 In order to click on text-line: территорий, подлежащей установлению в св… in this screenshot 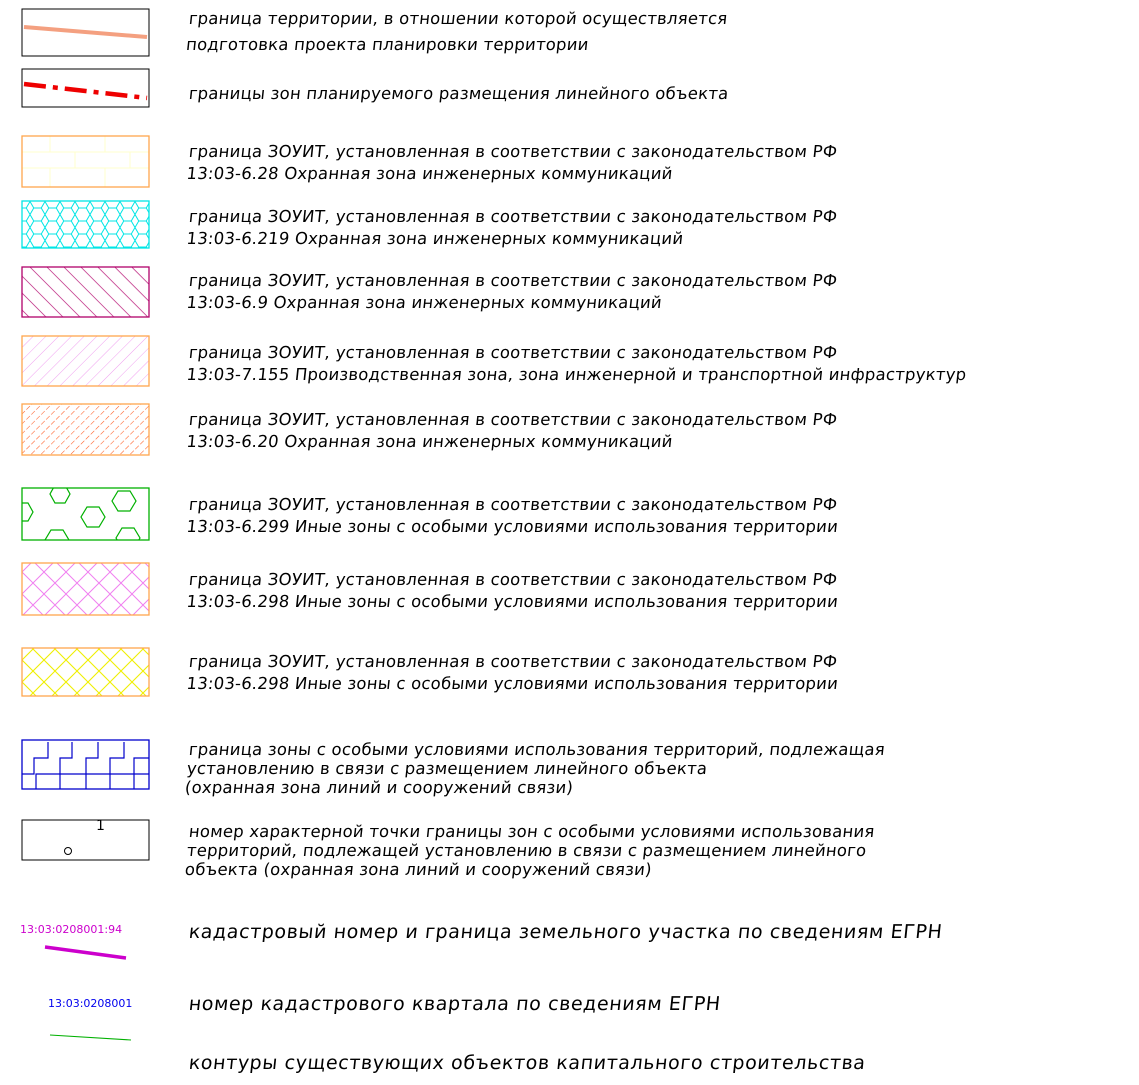, I will do `click(527, 850)`.